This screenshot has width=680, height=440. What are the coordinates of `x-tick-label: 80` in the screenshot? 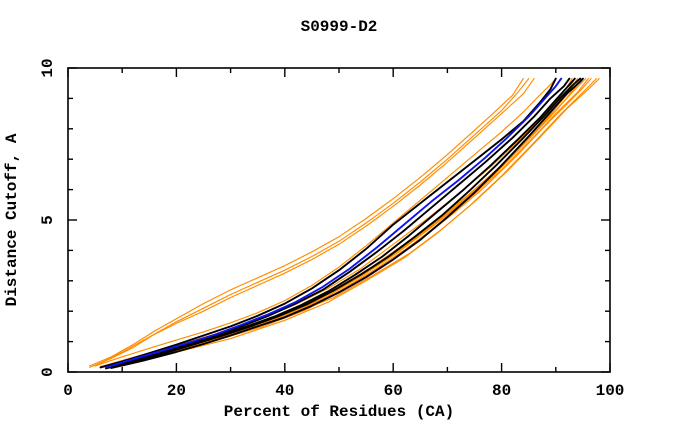 It's located at (501, 391).